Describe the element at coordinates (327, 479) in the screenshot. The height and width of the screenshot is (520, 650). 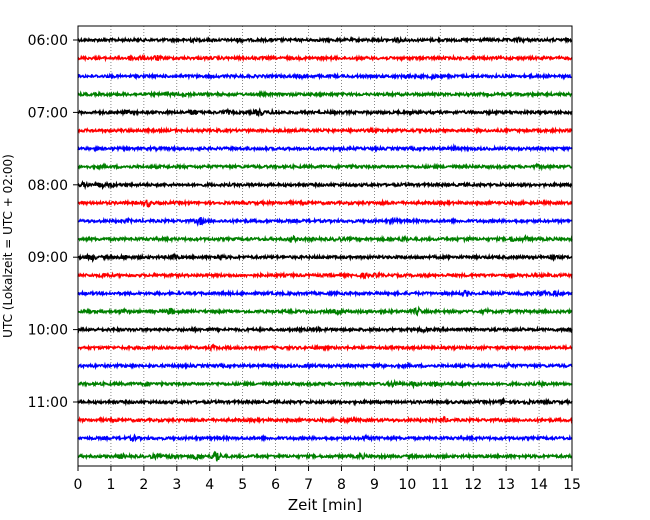
I see `x-axis-ticks: 0 1 2 3 4 5 6 7 8 9 10 11 12 13 14 15` at that location.